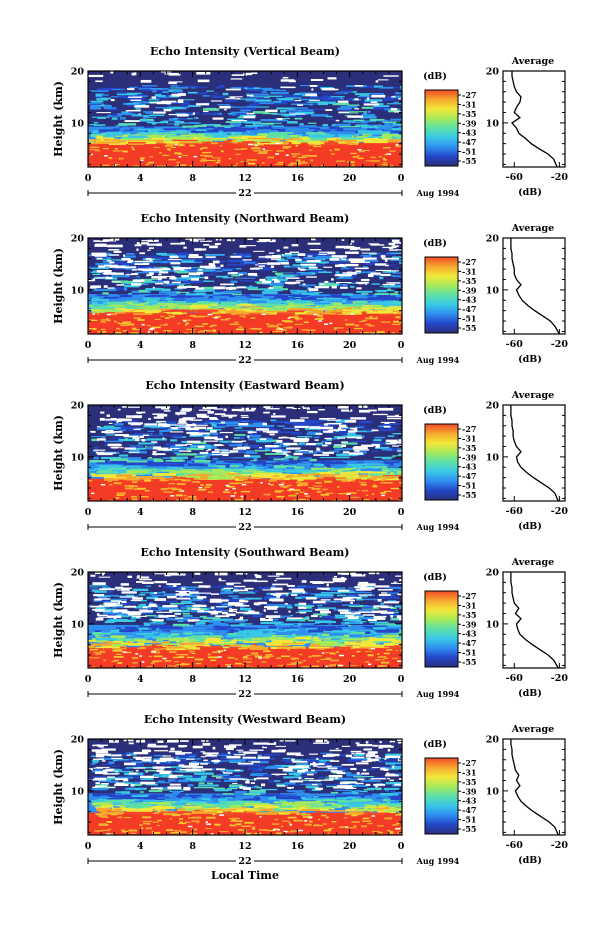  What do you see at coordinates (245, 51) in the screenshot?
I see `panel-title: Echo Intensity (Vertical Beam)` at bounding box center [245, 51].